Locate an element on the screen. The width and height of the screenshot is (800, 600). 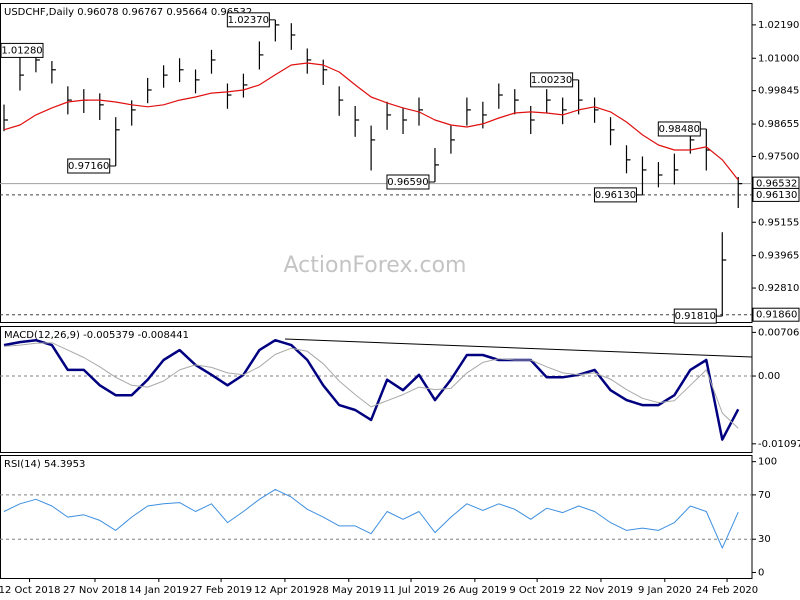
level-label: 0.96532 is located at coordinates (776, 184).